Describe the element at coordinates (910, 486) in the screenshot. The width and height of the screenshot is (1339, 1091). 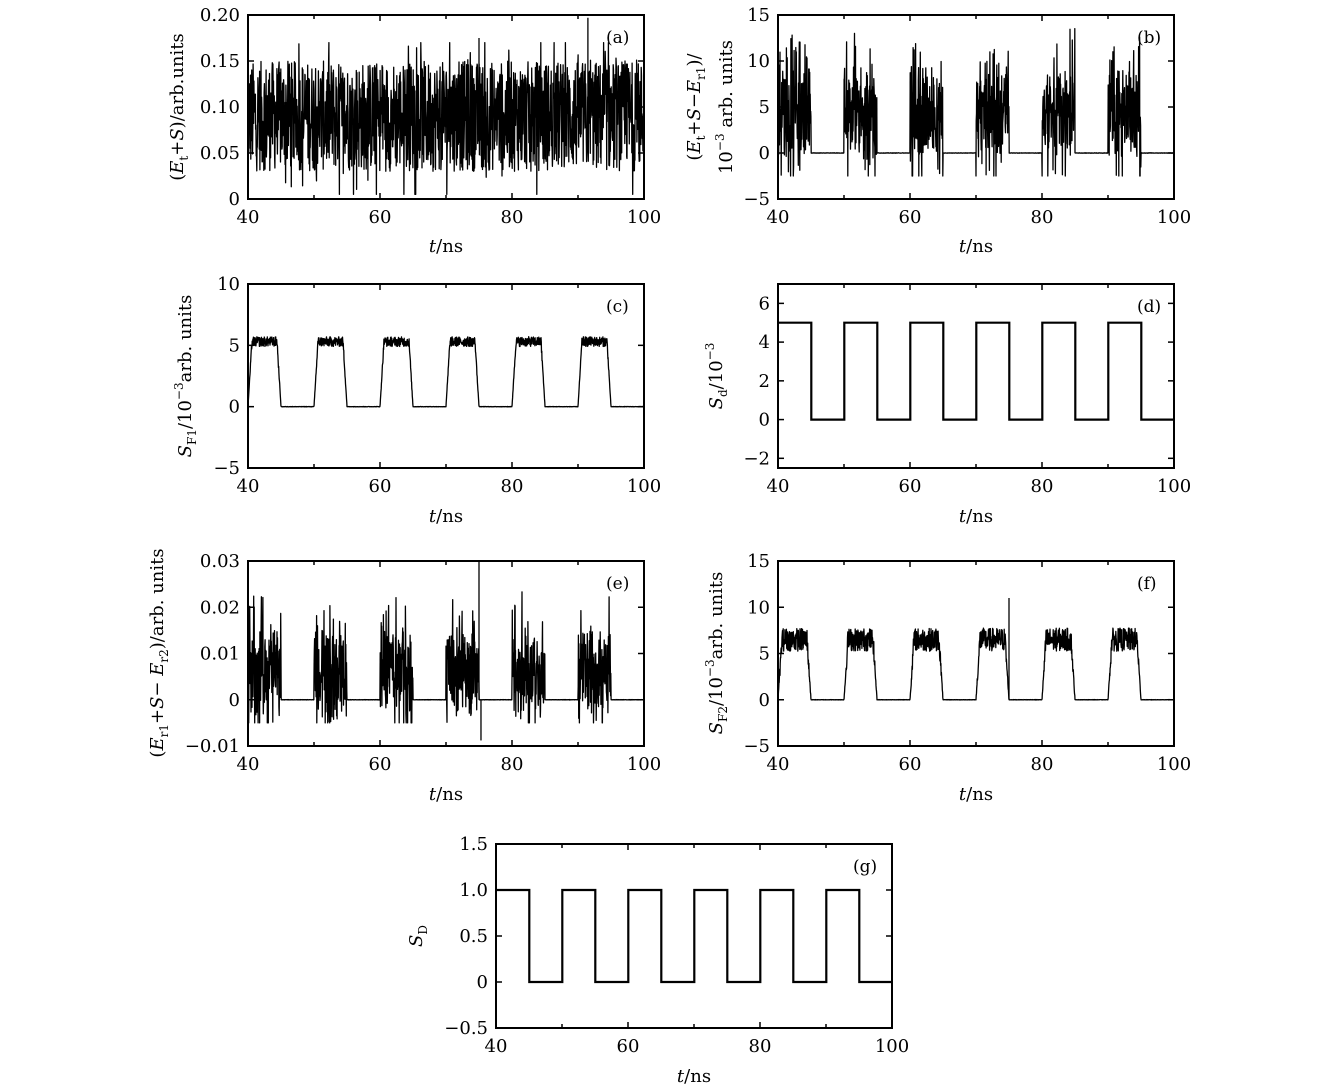
I see `x-tick-label-d-1: 60` at that location.